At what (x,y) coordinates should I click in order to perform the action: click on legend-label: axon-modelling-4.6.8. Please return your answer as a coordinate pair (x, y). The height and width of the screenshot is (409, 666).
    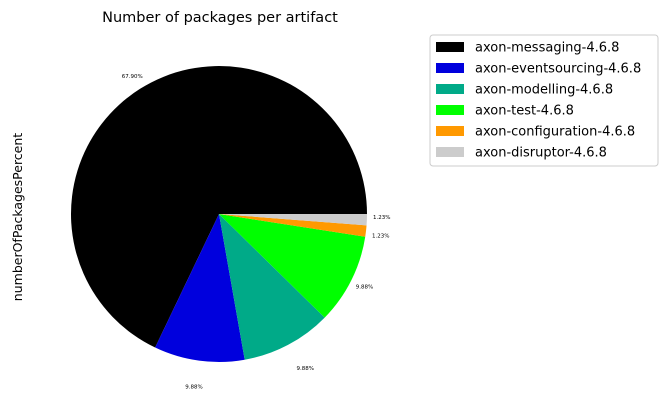
    Looking at the image, I should click on (544, 90).